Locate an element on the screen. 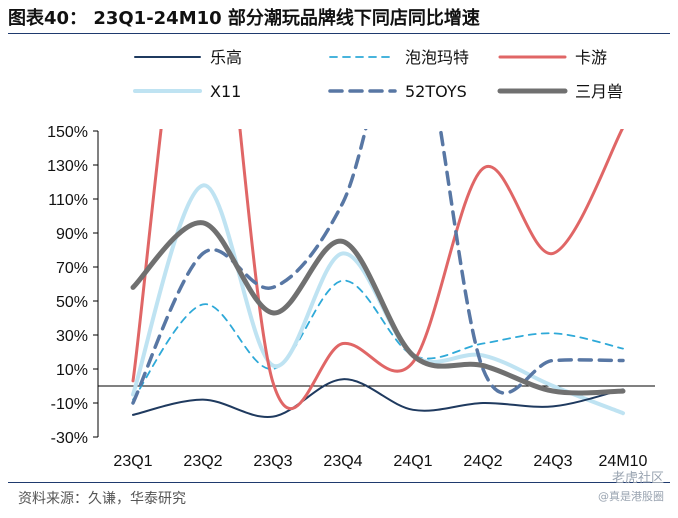 This screenshot has height=518, width=678. y-tick-label: 70% is located at coordinates (72, 268).